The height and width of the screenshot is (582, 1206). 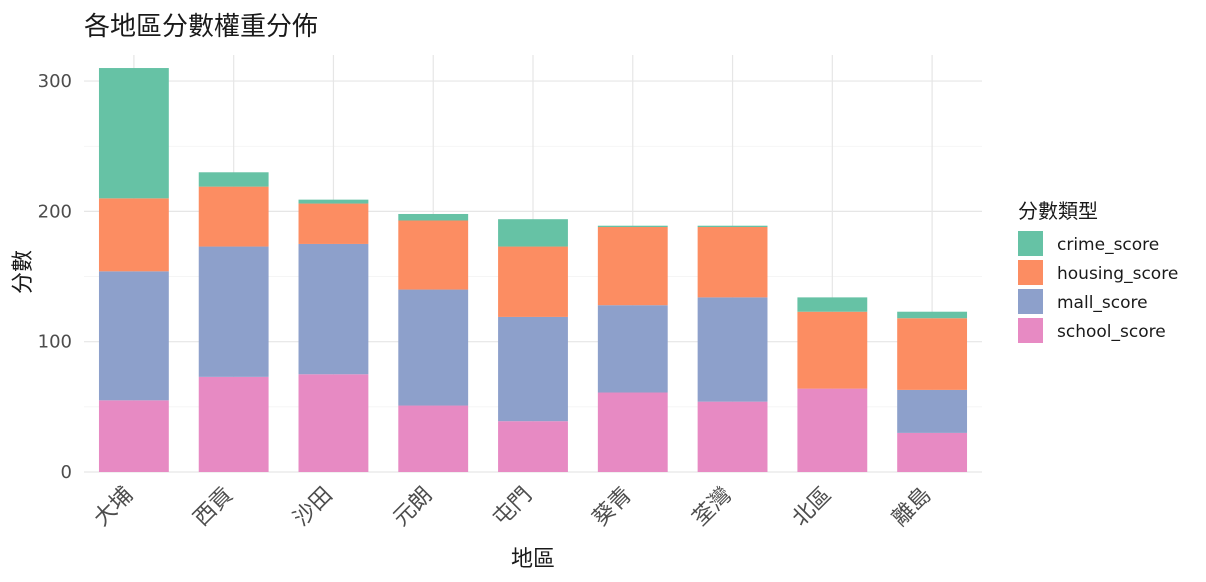 What do you see at coordinates (55, 342) in the screenshot?
I see `y-tick-label: 100` at bounding box center [55, 342].